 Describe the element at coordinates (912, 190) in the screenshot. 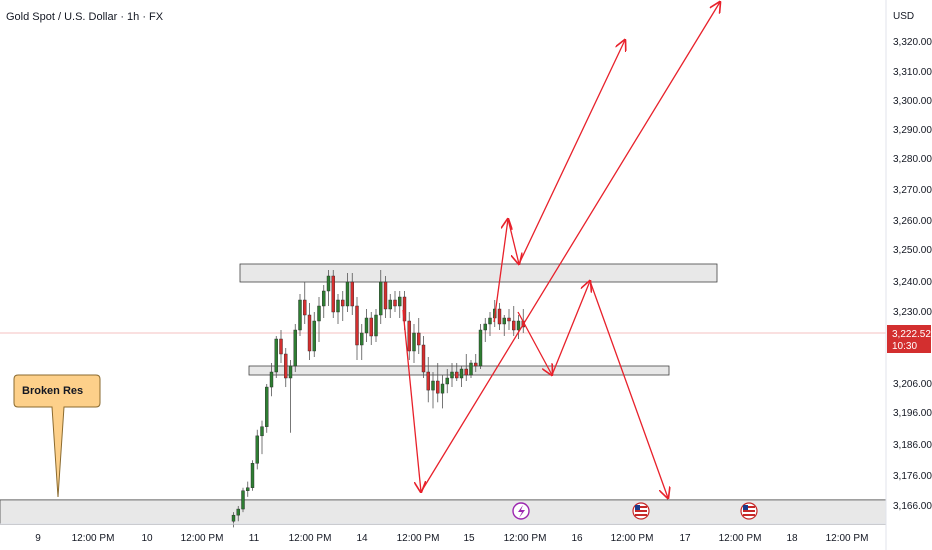

I see `price-tick-label: 3,270.00` at that location.